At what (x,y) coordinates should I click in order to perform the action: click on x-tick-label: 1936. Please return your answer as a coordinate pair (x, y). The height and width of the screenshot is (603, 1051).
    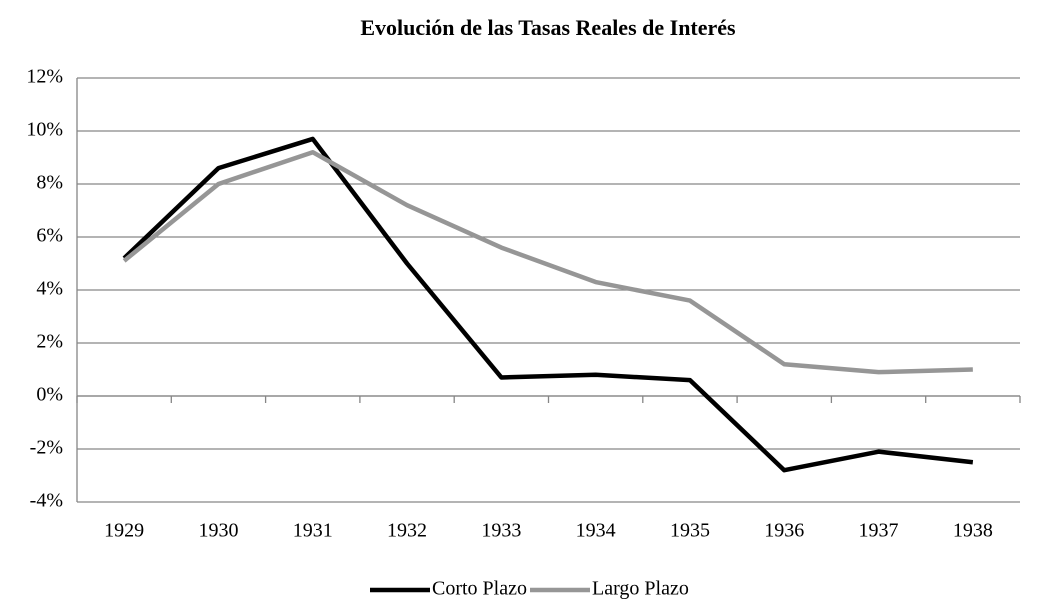
    Looking at the image, I should click on (784, 531).